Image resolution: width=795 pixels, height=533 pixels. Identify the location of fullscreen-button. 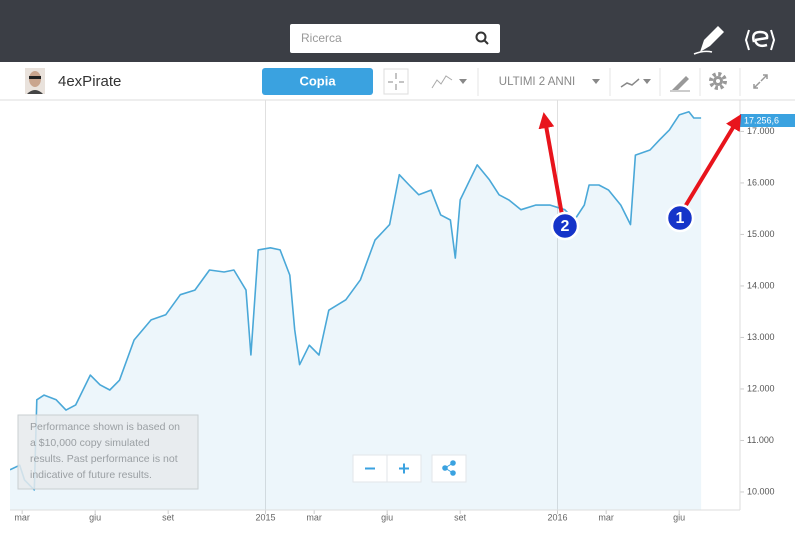
(760, 81).